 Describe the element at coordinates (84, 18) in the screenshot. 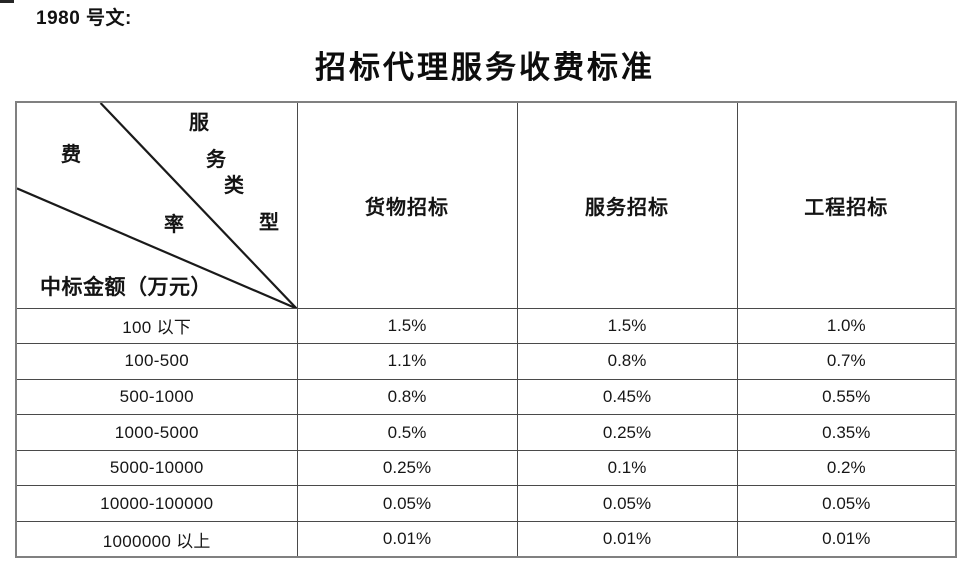

I see `document-reference: 1980 号文:` at that location.